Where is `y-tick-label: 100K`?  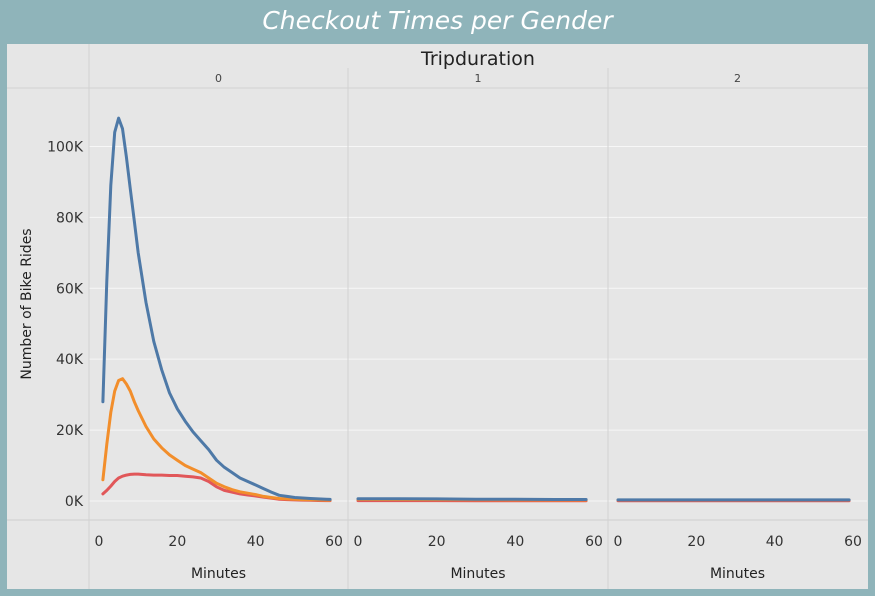 y-tick-label: 100K is located at coordinates (65, 147).